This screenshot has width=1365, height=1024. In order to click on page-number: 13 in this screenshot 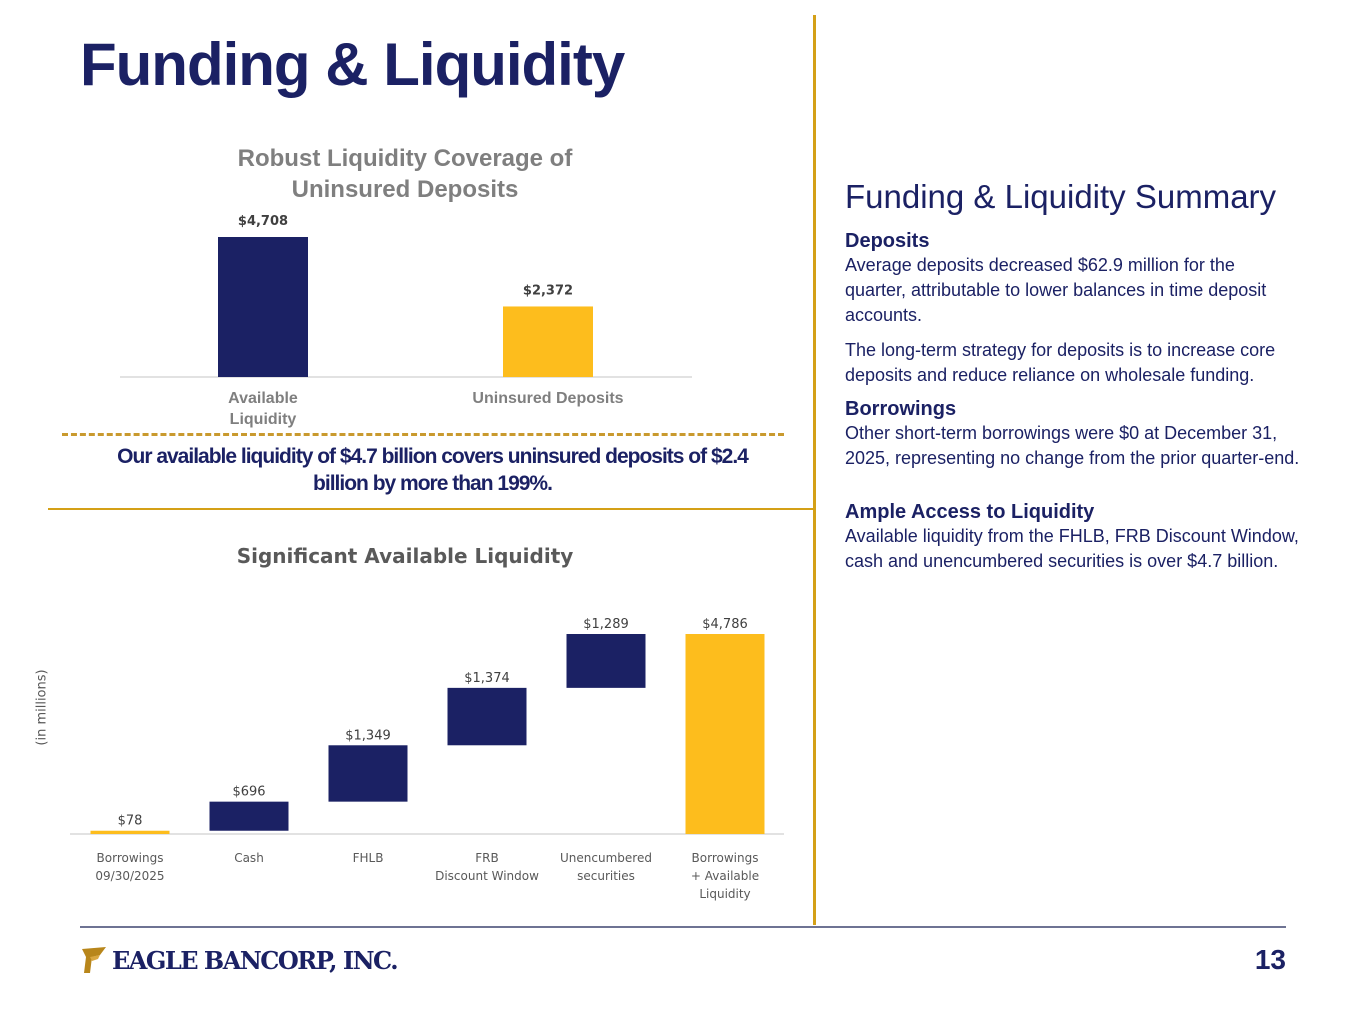, I will do `click(1270, 959)`.